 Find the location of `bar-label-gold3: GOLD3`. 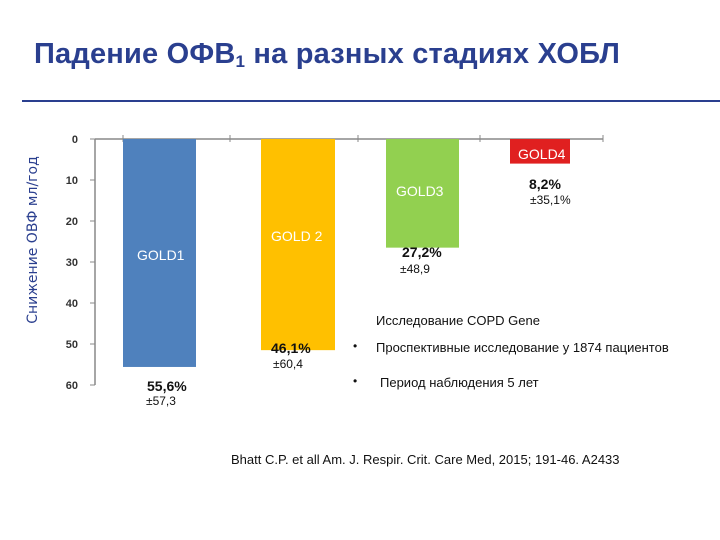

bar-label-gold3: GOLD3 is located at coordinates (420, 191).